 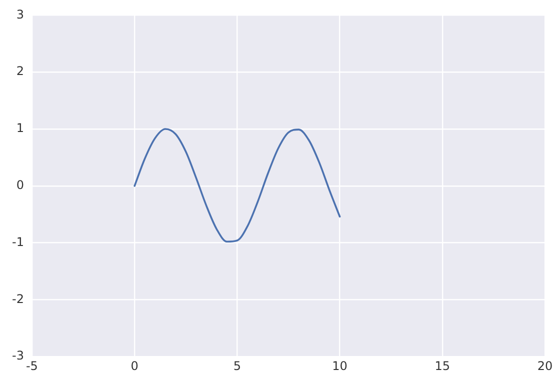 What do you see at coordinates (545, 365) in the screenshot?
I see `x-tick-label: 20` at bounding box center [545, 365].